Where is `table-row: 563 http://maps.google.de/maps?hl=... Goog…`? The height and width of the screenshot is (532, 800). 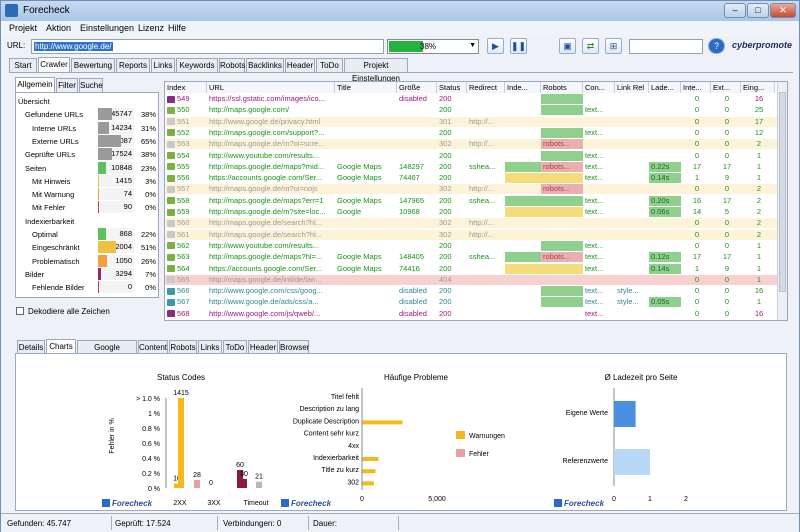 table-row: 563 http://maps.google.de/maps?hl=... Goog… is located at coordinates (475, 257).